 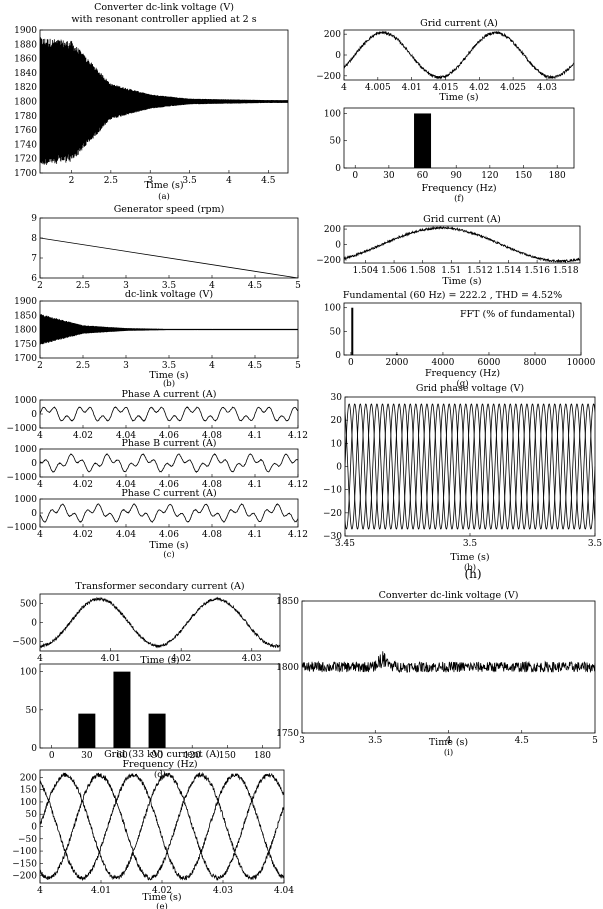 I want to click on panel-caption: (b), so click(x=169, y=383).